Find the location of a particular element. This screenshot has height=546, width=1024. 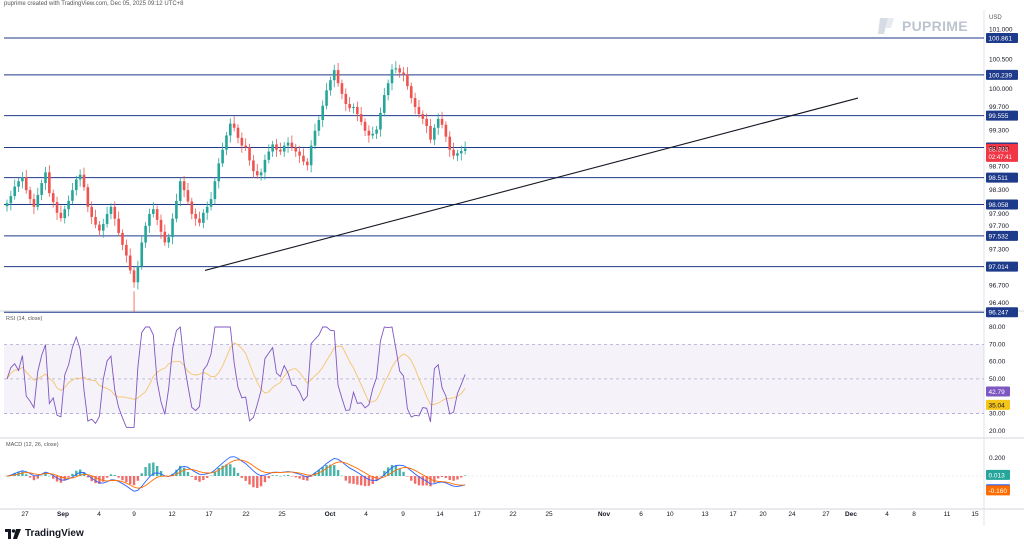

macd-hist-label: 0.013 is located at coordinates (997, 475).